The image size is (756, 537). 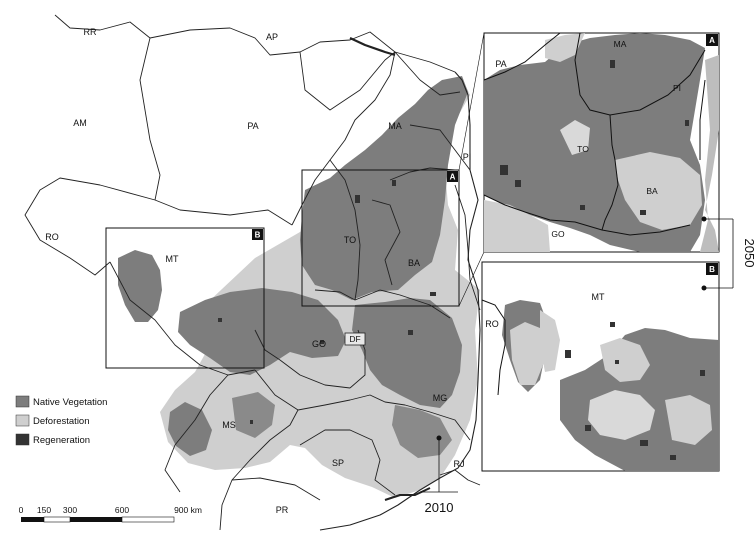 What do you see at coordinates (188, 510) in the screenshot?
I see `scale-tick-900: 900 km` at bounding box center [188, 510].